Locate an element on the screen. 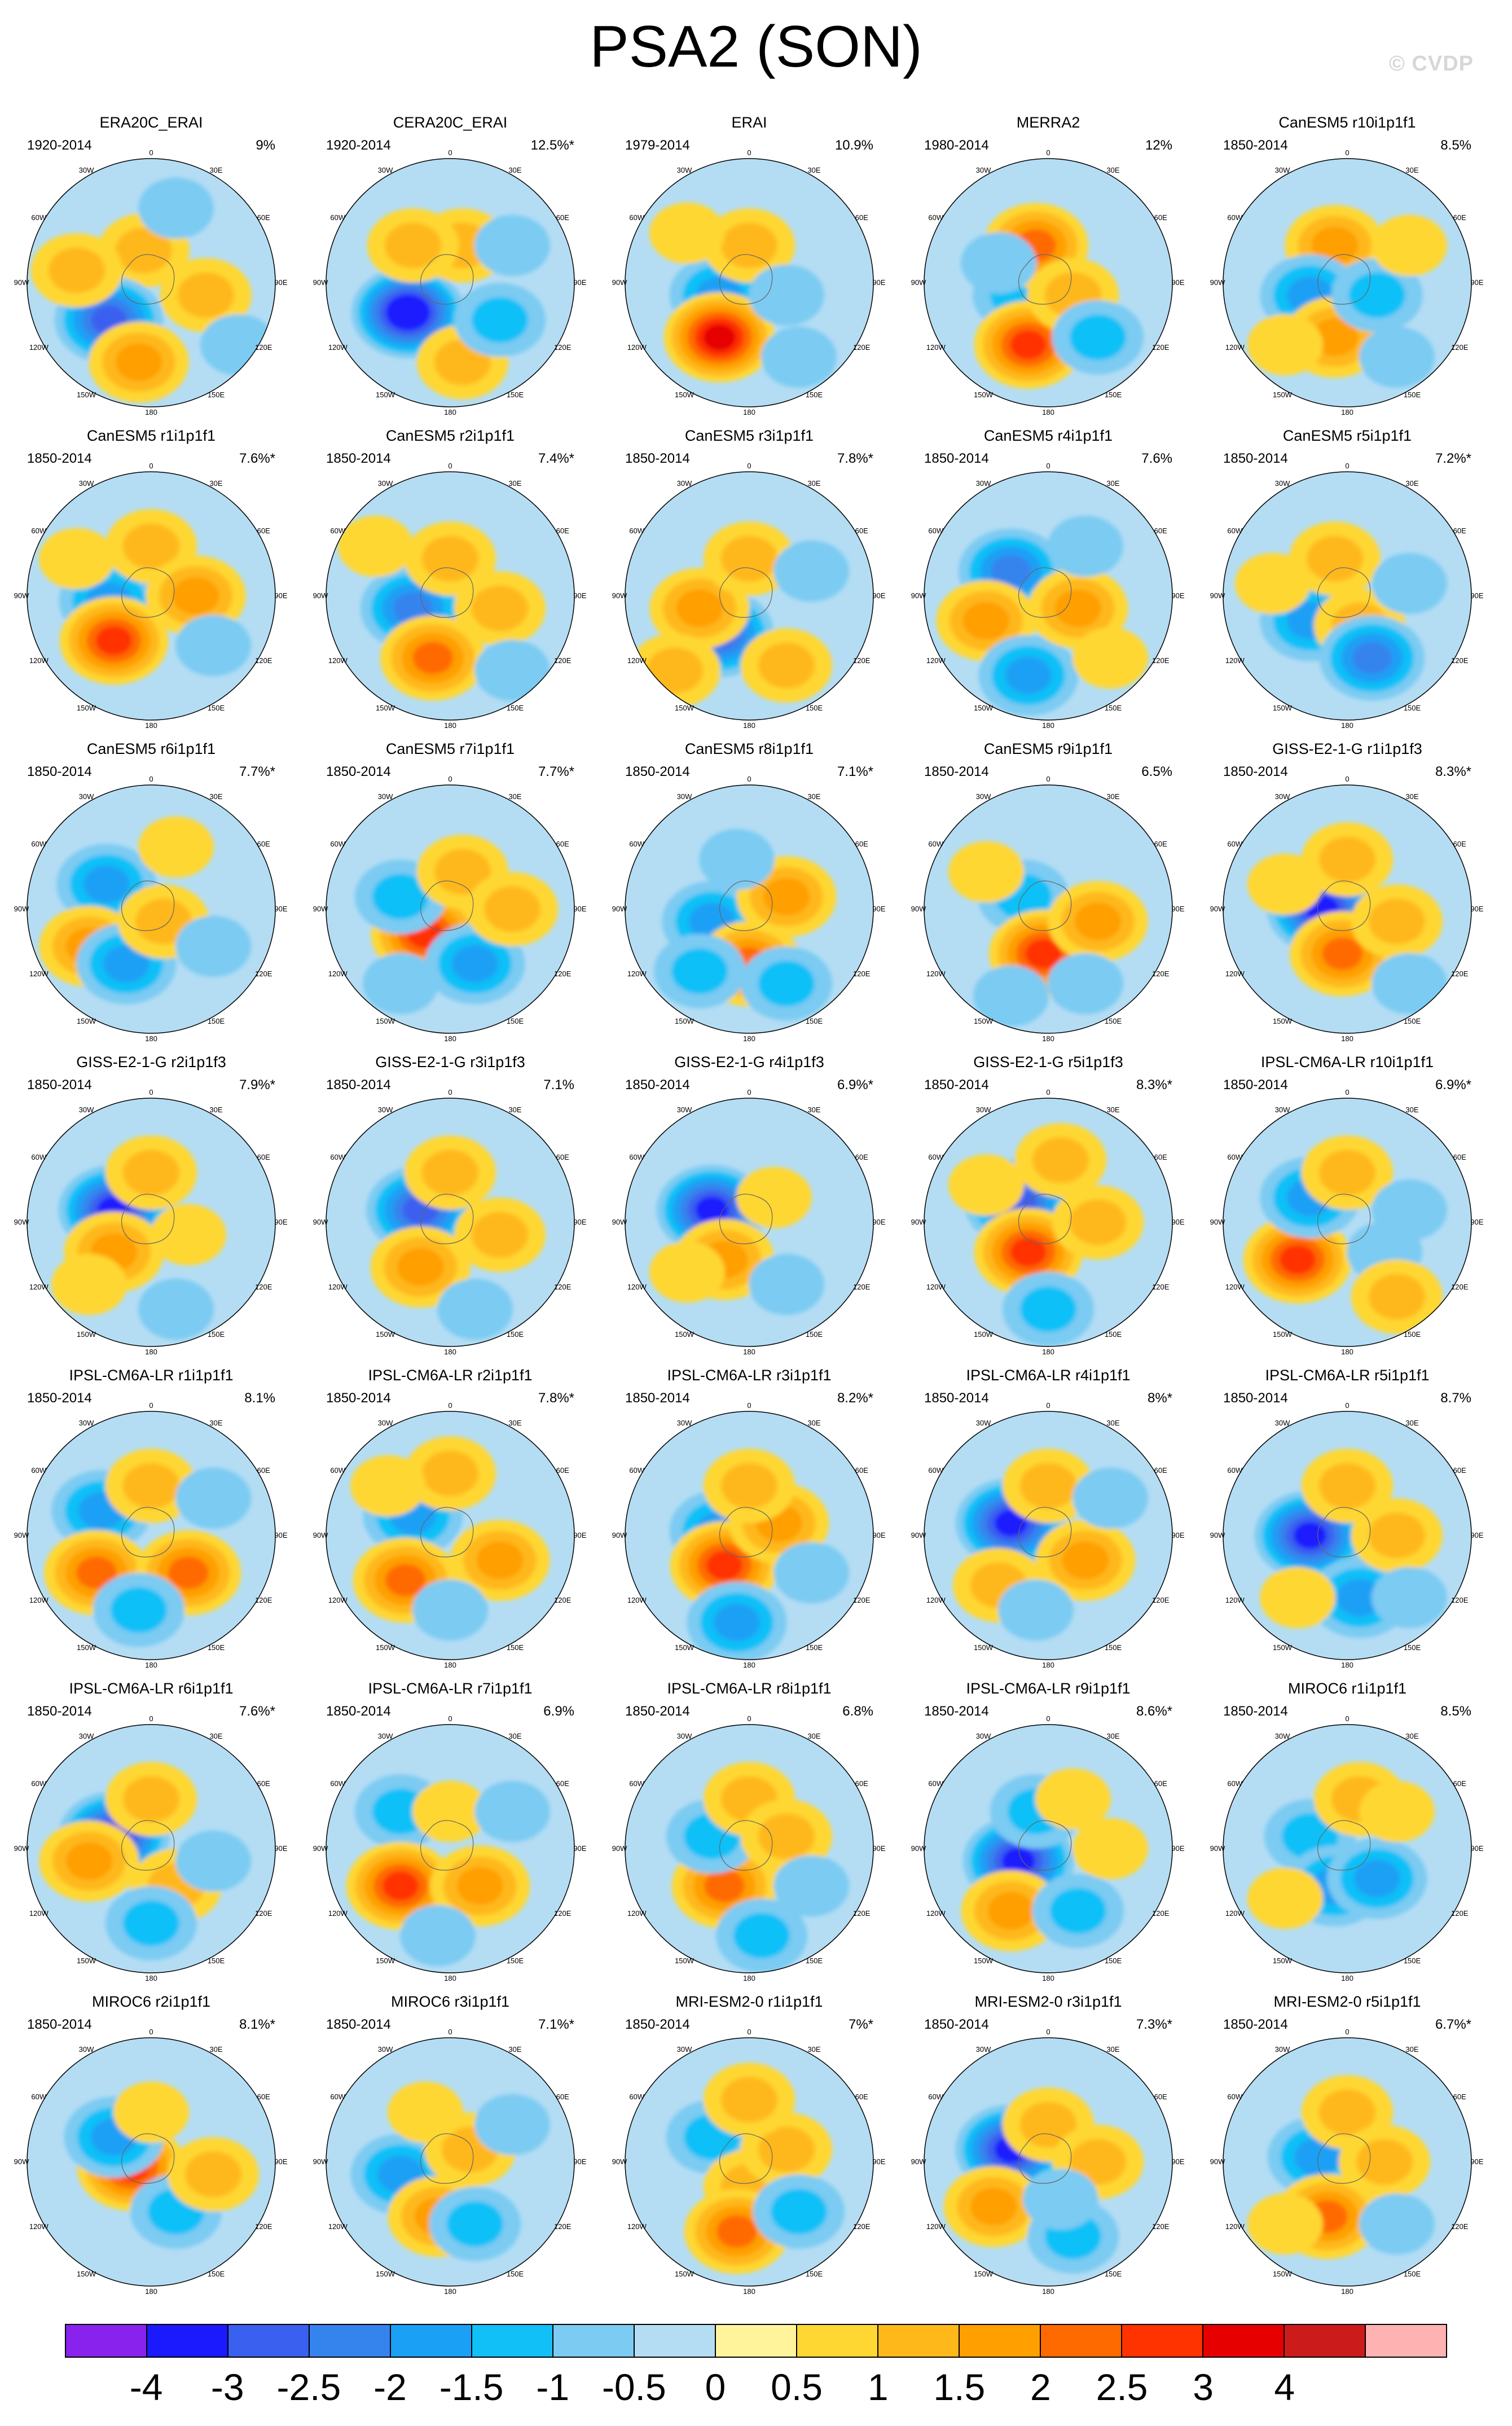 Image resolution: width=1512 pixels, height=2426 pixels. longitude-label: 0 is located at coordinates (450, 1093).